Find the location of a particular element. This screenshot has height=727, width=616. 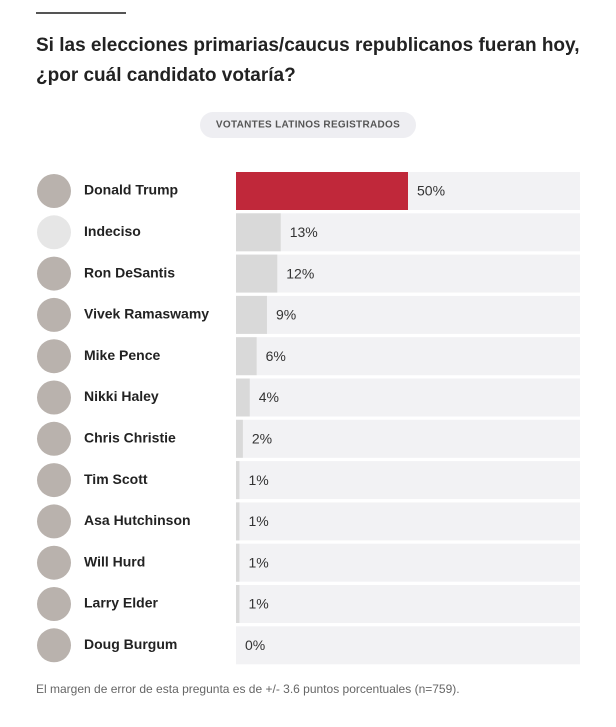

category-label: Asa Hutchinson is located at coordinates (137, 520).